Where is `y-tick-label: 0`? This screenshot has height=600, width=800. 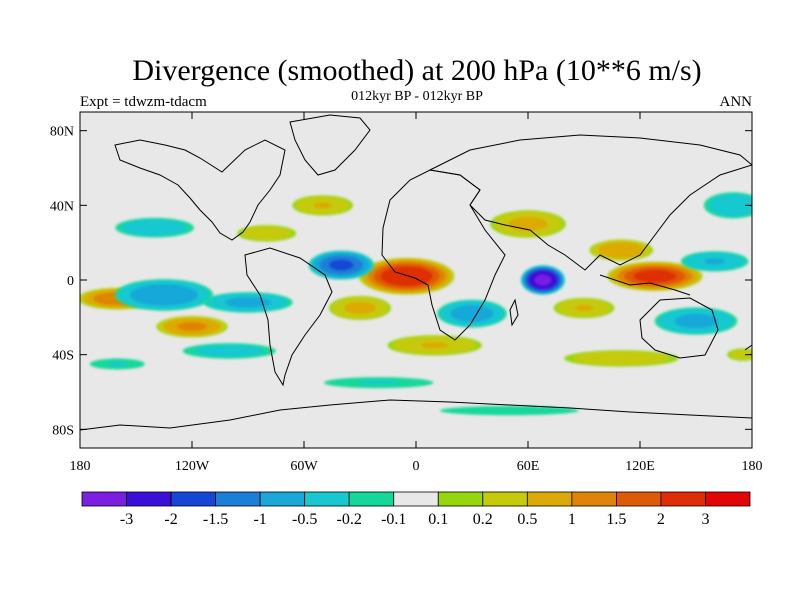 y-tick-label: 0 is located at coordinates (70, 281).